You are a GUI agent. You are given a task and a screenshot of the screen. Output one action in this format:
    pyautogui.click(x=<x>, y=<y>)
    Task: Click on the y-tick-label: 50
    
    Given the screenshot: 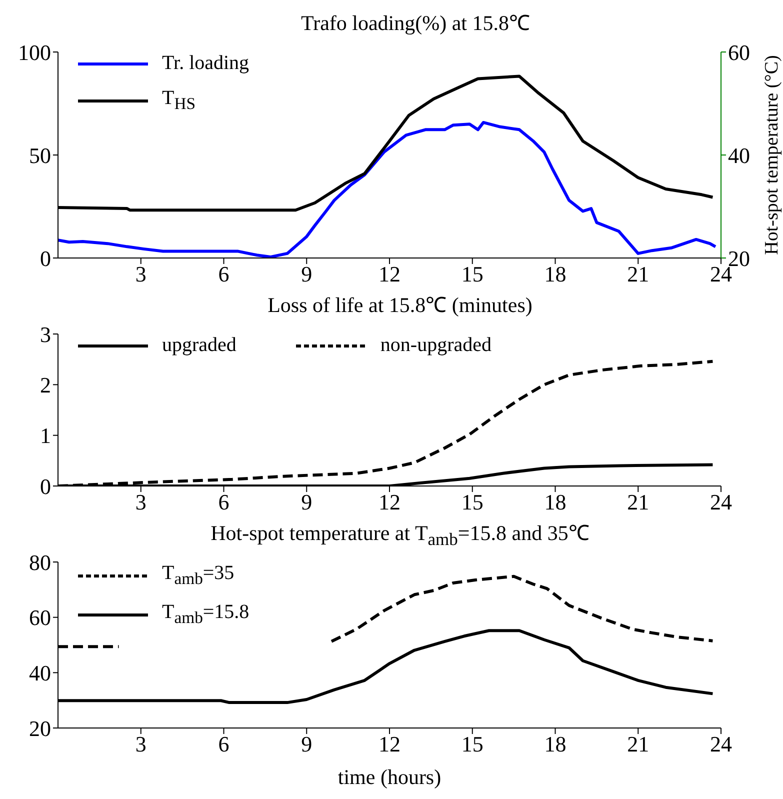 What is the action you would take?
    pyautogui.click(x=40, y=155)
    